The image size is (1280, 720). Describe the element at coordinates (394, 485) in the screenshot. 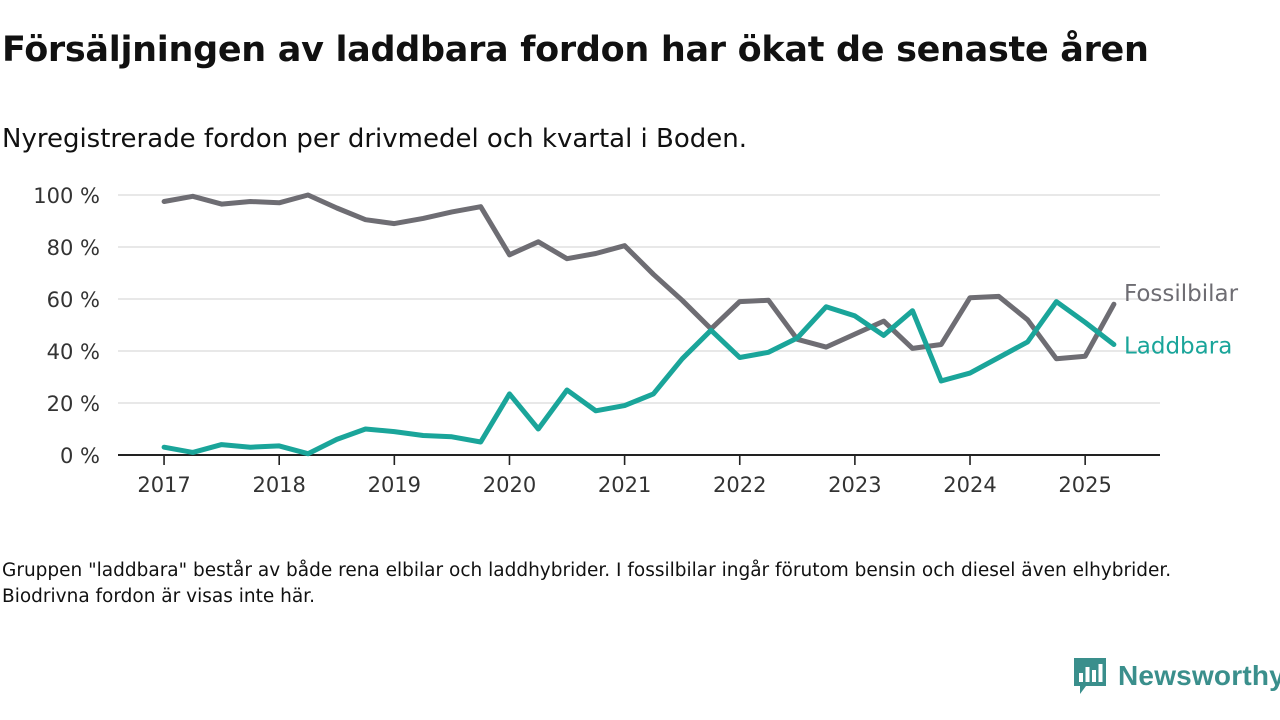

I see `x-tick-label: 2019` at that location.